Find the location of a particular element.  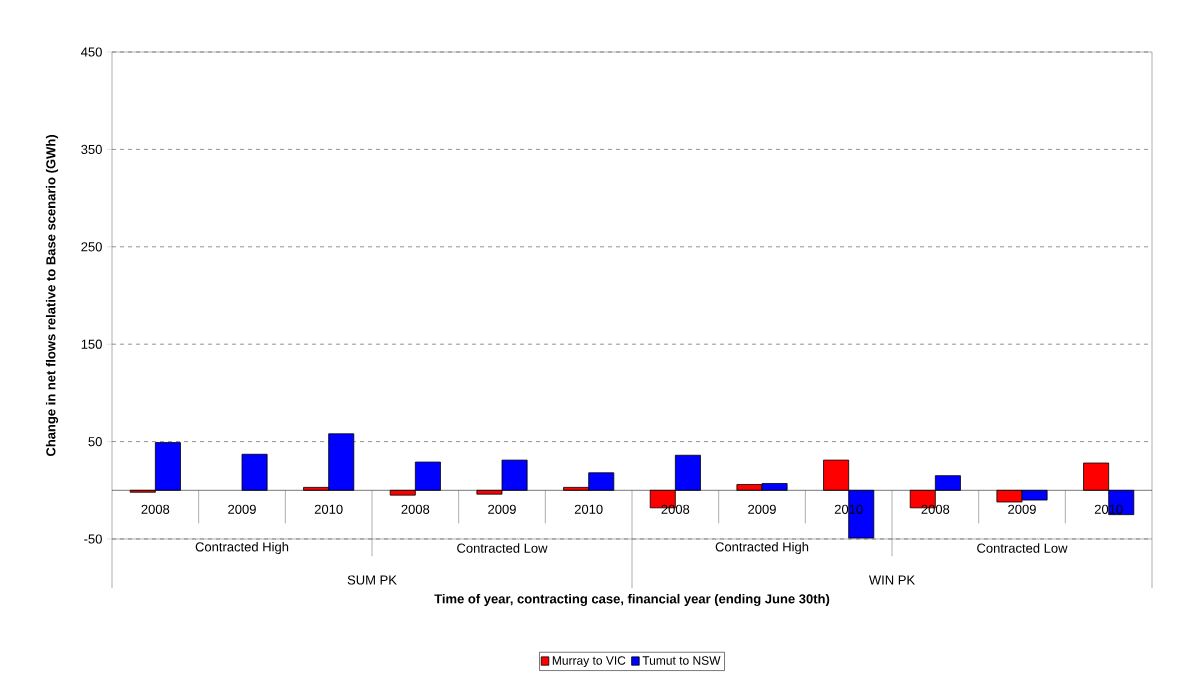

y-tick-label: 350 is located at coordinates (91, 149).